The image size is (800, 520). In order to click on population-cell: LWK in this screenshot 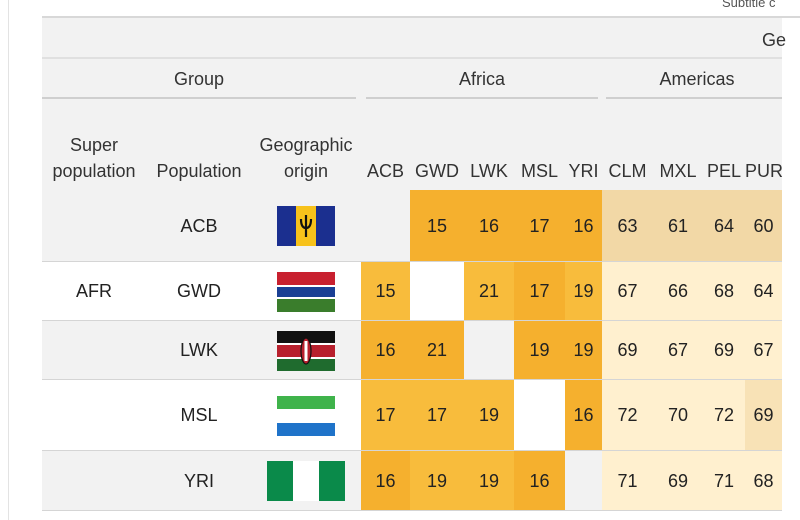, I will do `click(199, 350)`.